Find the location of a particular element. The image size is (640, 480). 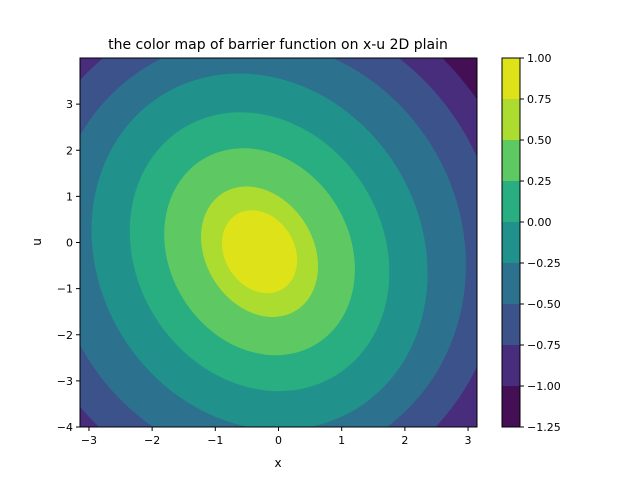

x-axis-ticks: −3 −2 −1 0 1 2 3 is located at coordinates (276, 437).